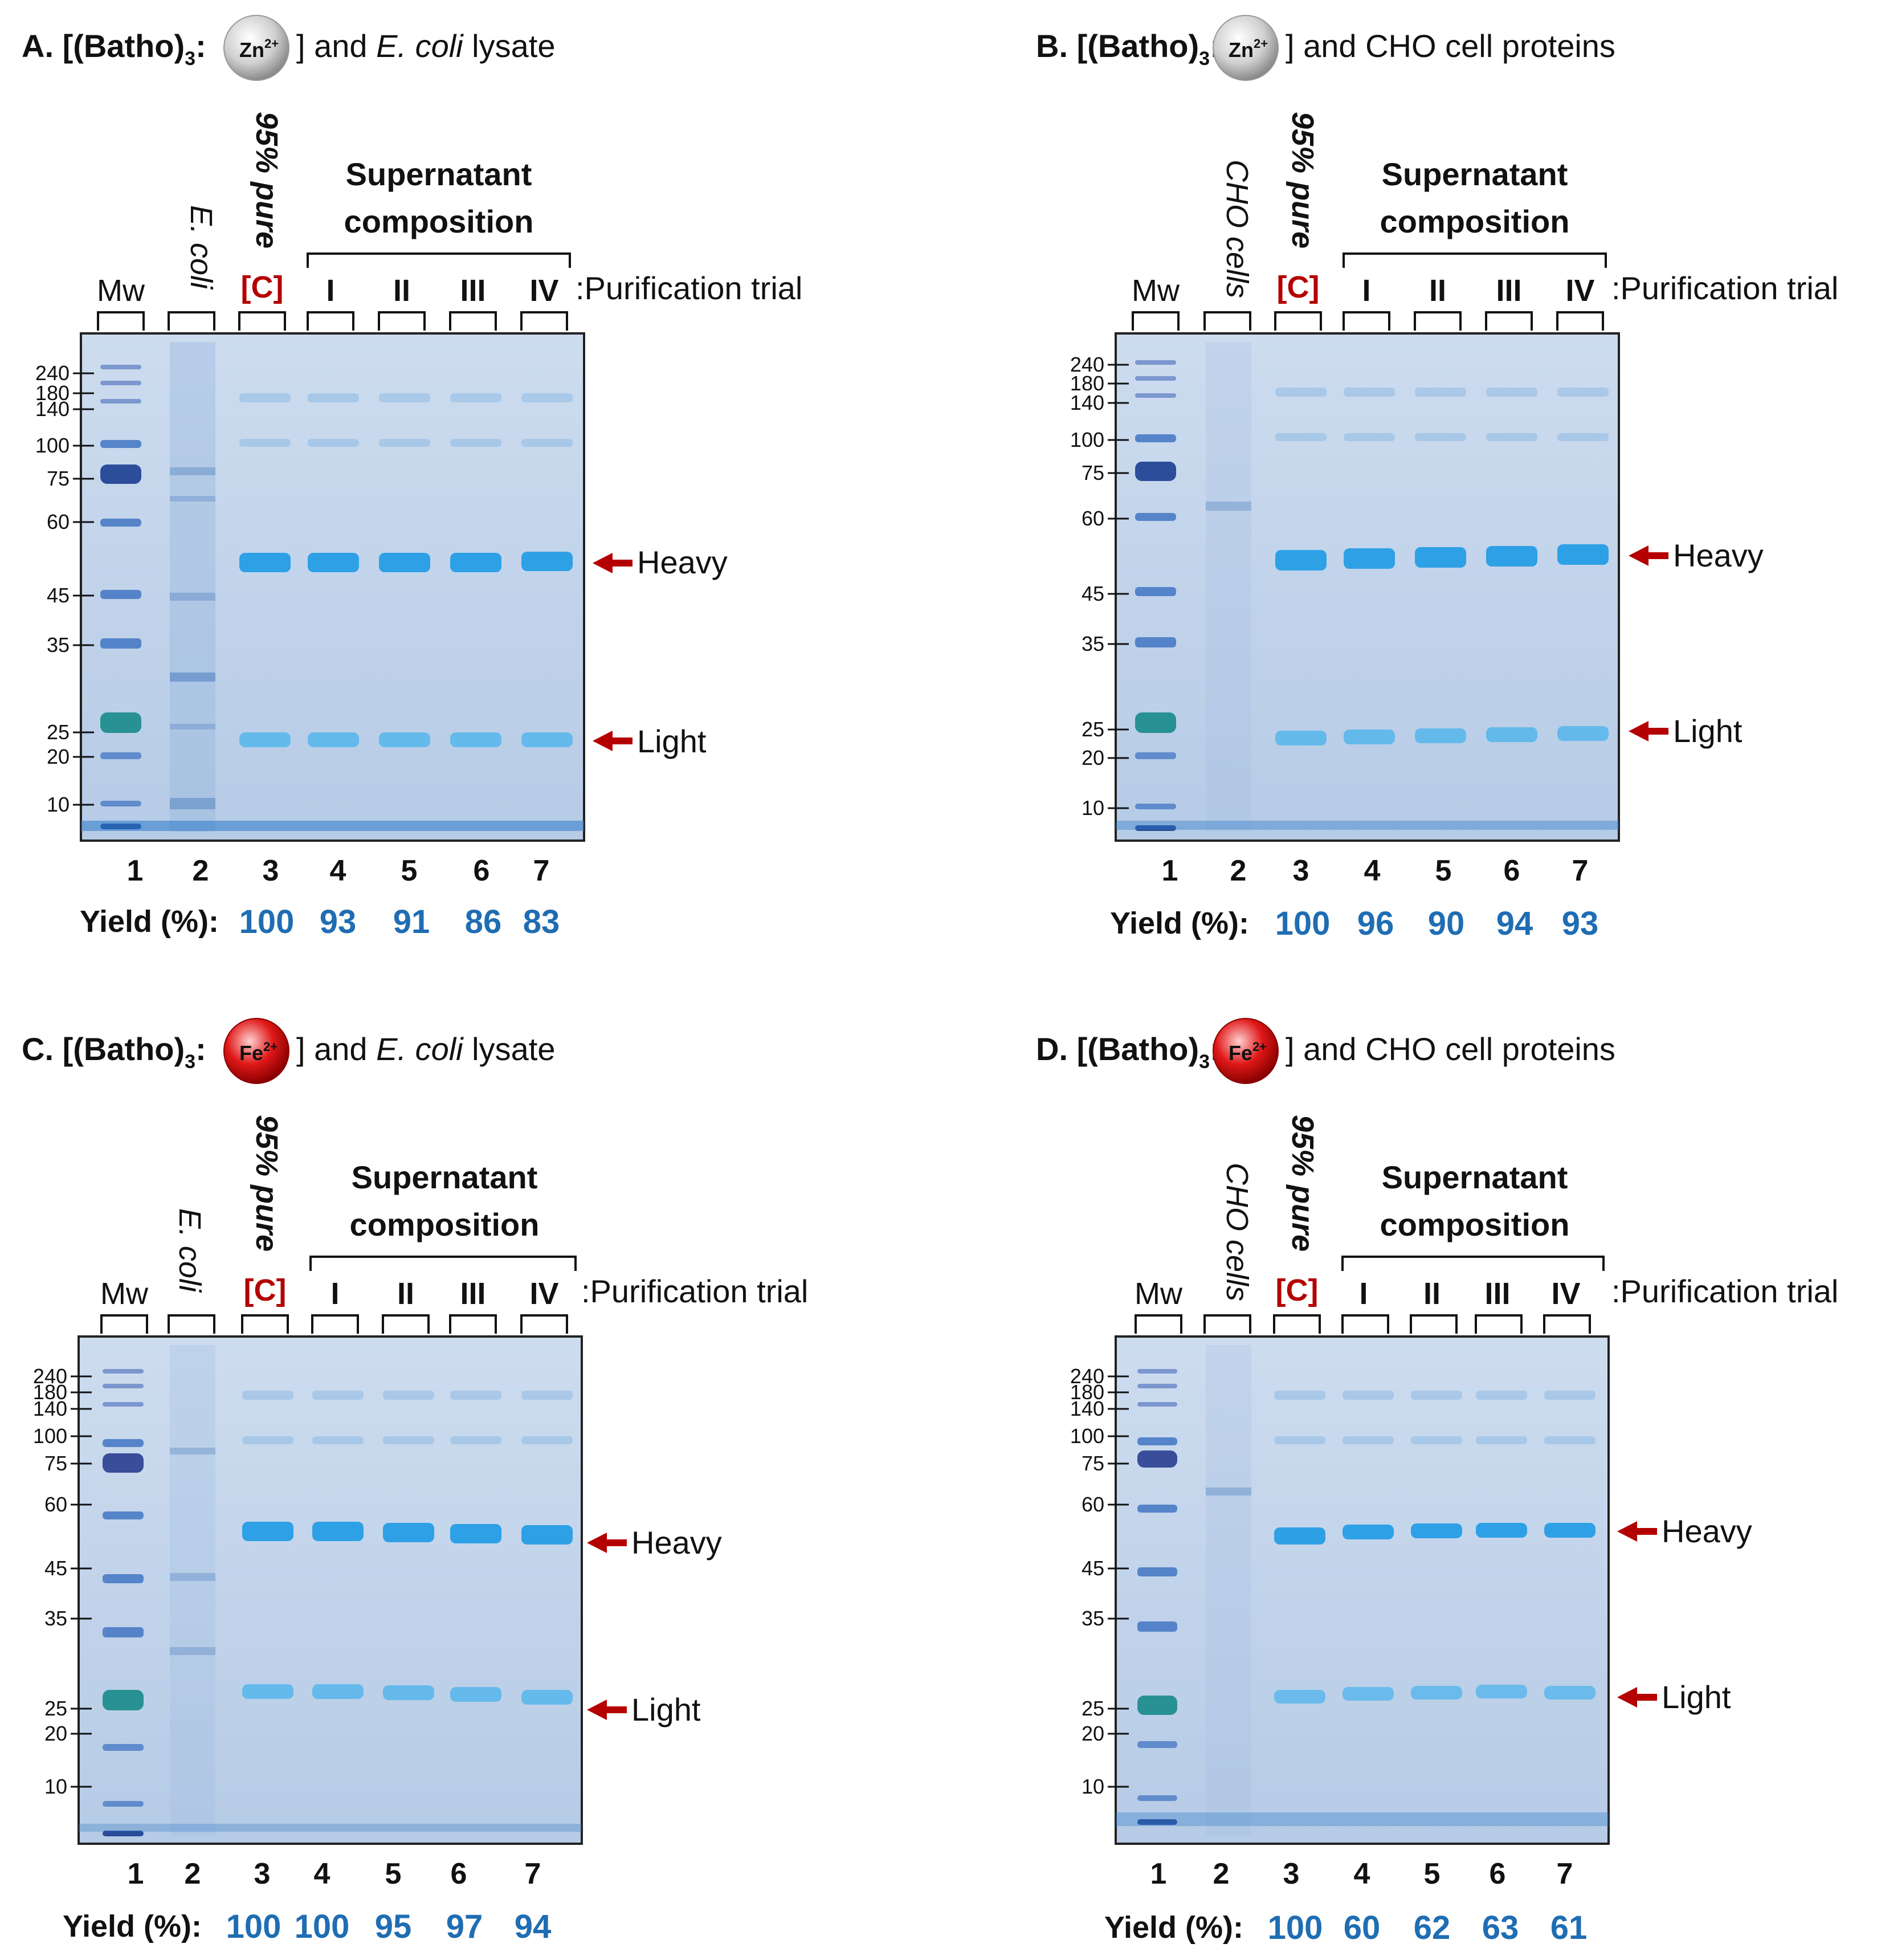 Image resolution: width=1877 pixels, height=1960 pixels. I want to click on svg-text: D. [(Batho)3:, so click(1128, 1052).